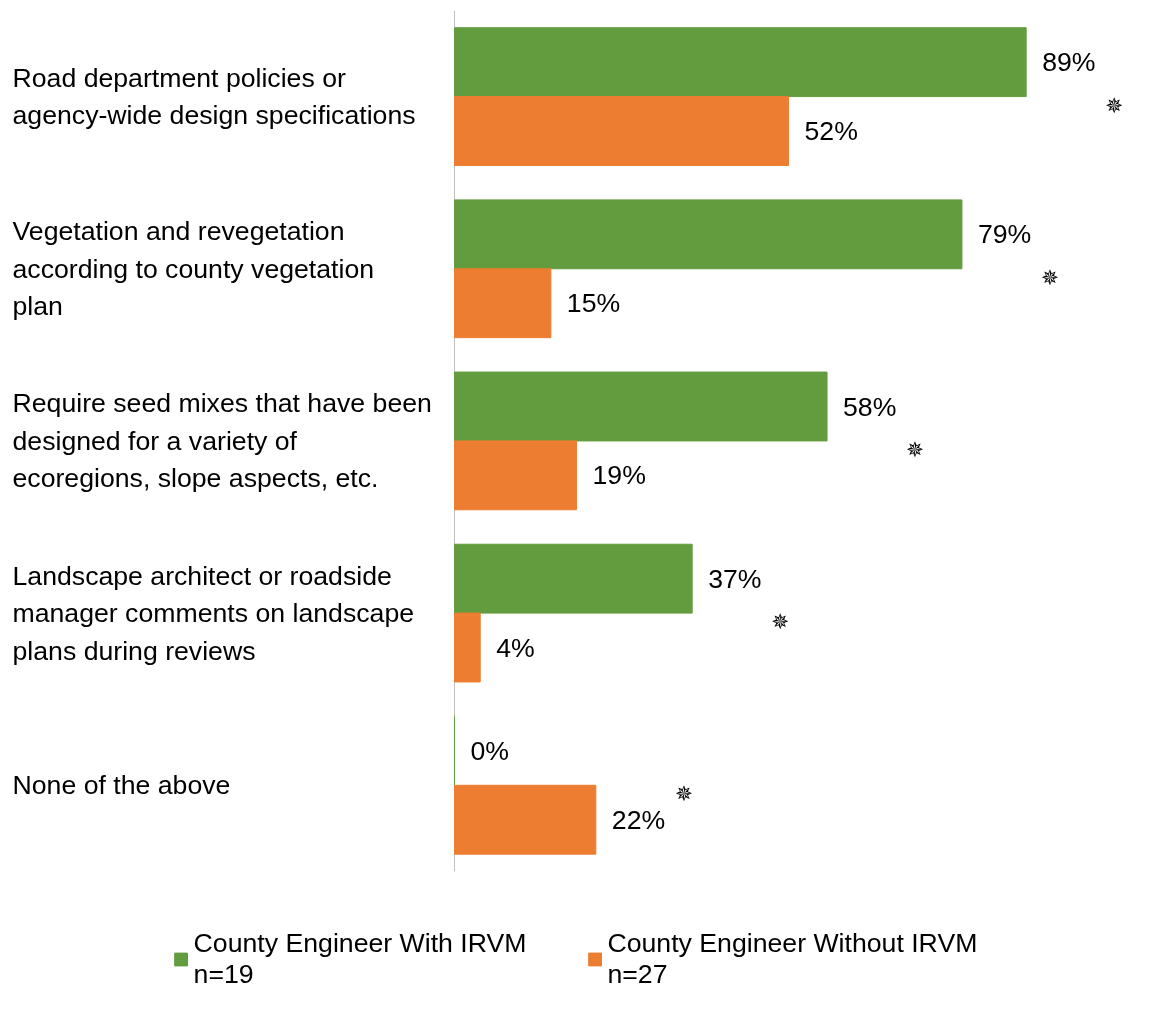  Describe the element at coordinates (619, 475) in the screenshot. I see `data-label: 19%` at that location.